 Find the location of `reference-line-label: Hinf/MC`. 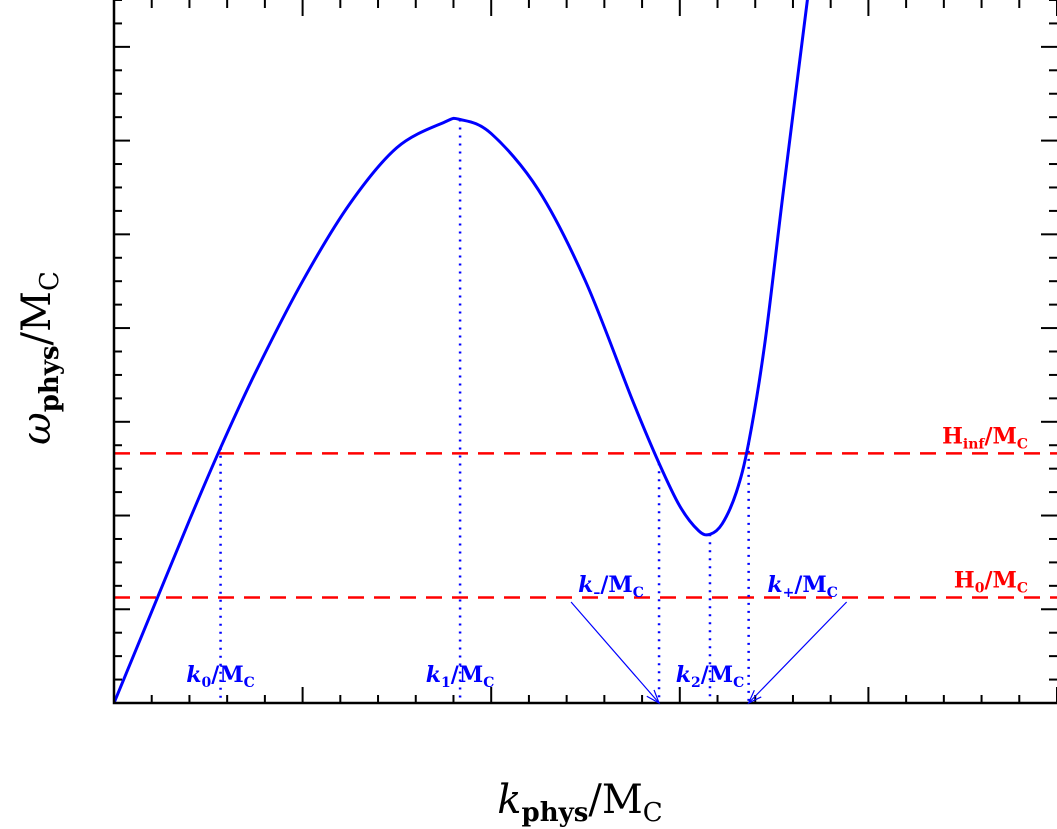

reference-line-label: Hinf/MC is located at coordinates (985, 437).